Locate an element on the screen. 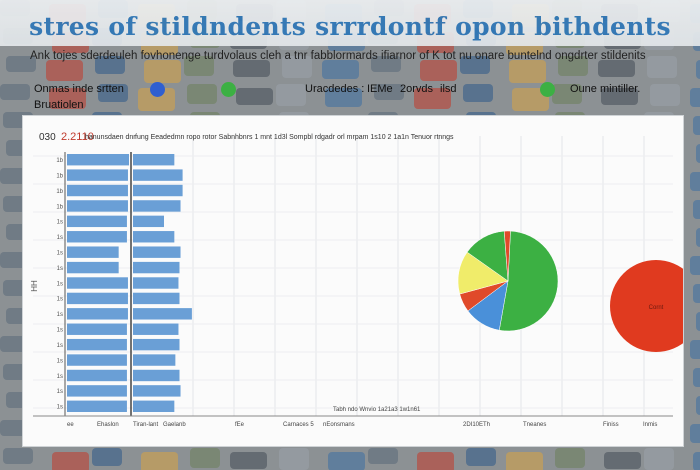  bar-y-axis-label: HH is located at coordinates (34, 286).